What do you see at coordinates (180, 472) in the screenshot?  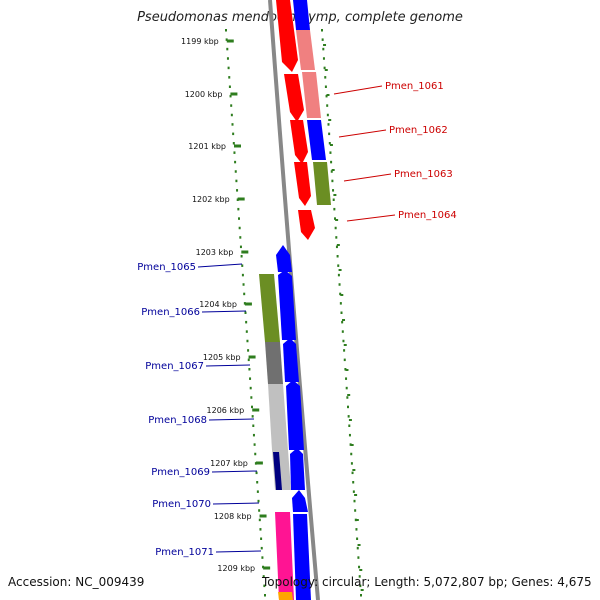 I see `gene-label: Pmen_1069` at bounding box center [180, 472].